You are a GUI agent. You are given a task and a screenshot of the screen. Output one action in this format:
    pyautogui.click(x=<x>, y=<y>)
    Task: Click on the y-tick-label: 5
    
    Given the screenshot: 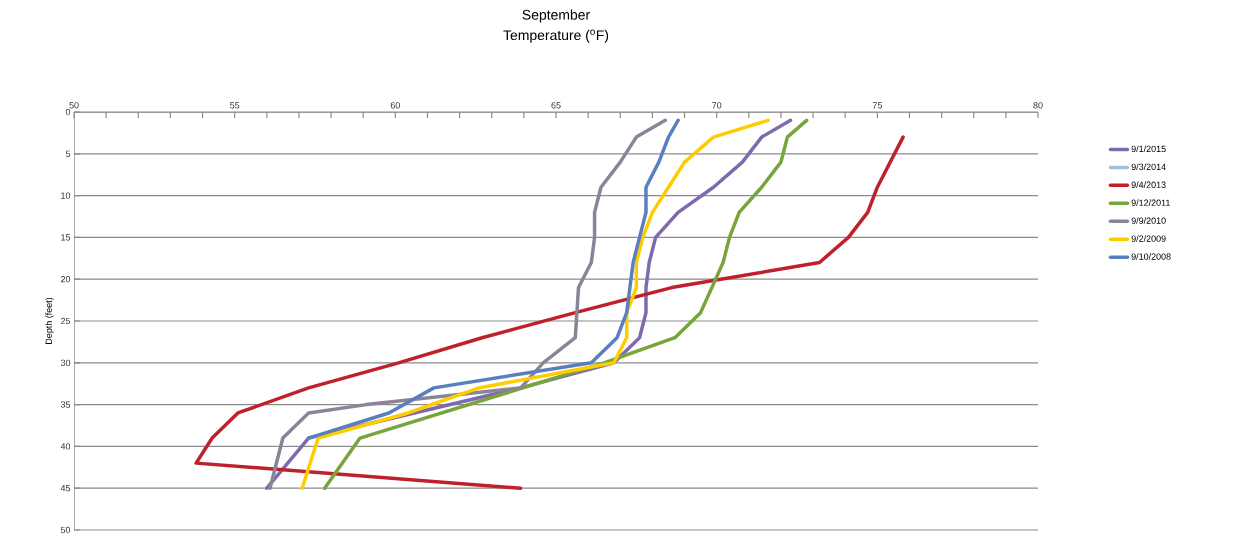 What is the action you would take?
    pyautogui.click(x=68, y=153)
    